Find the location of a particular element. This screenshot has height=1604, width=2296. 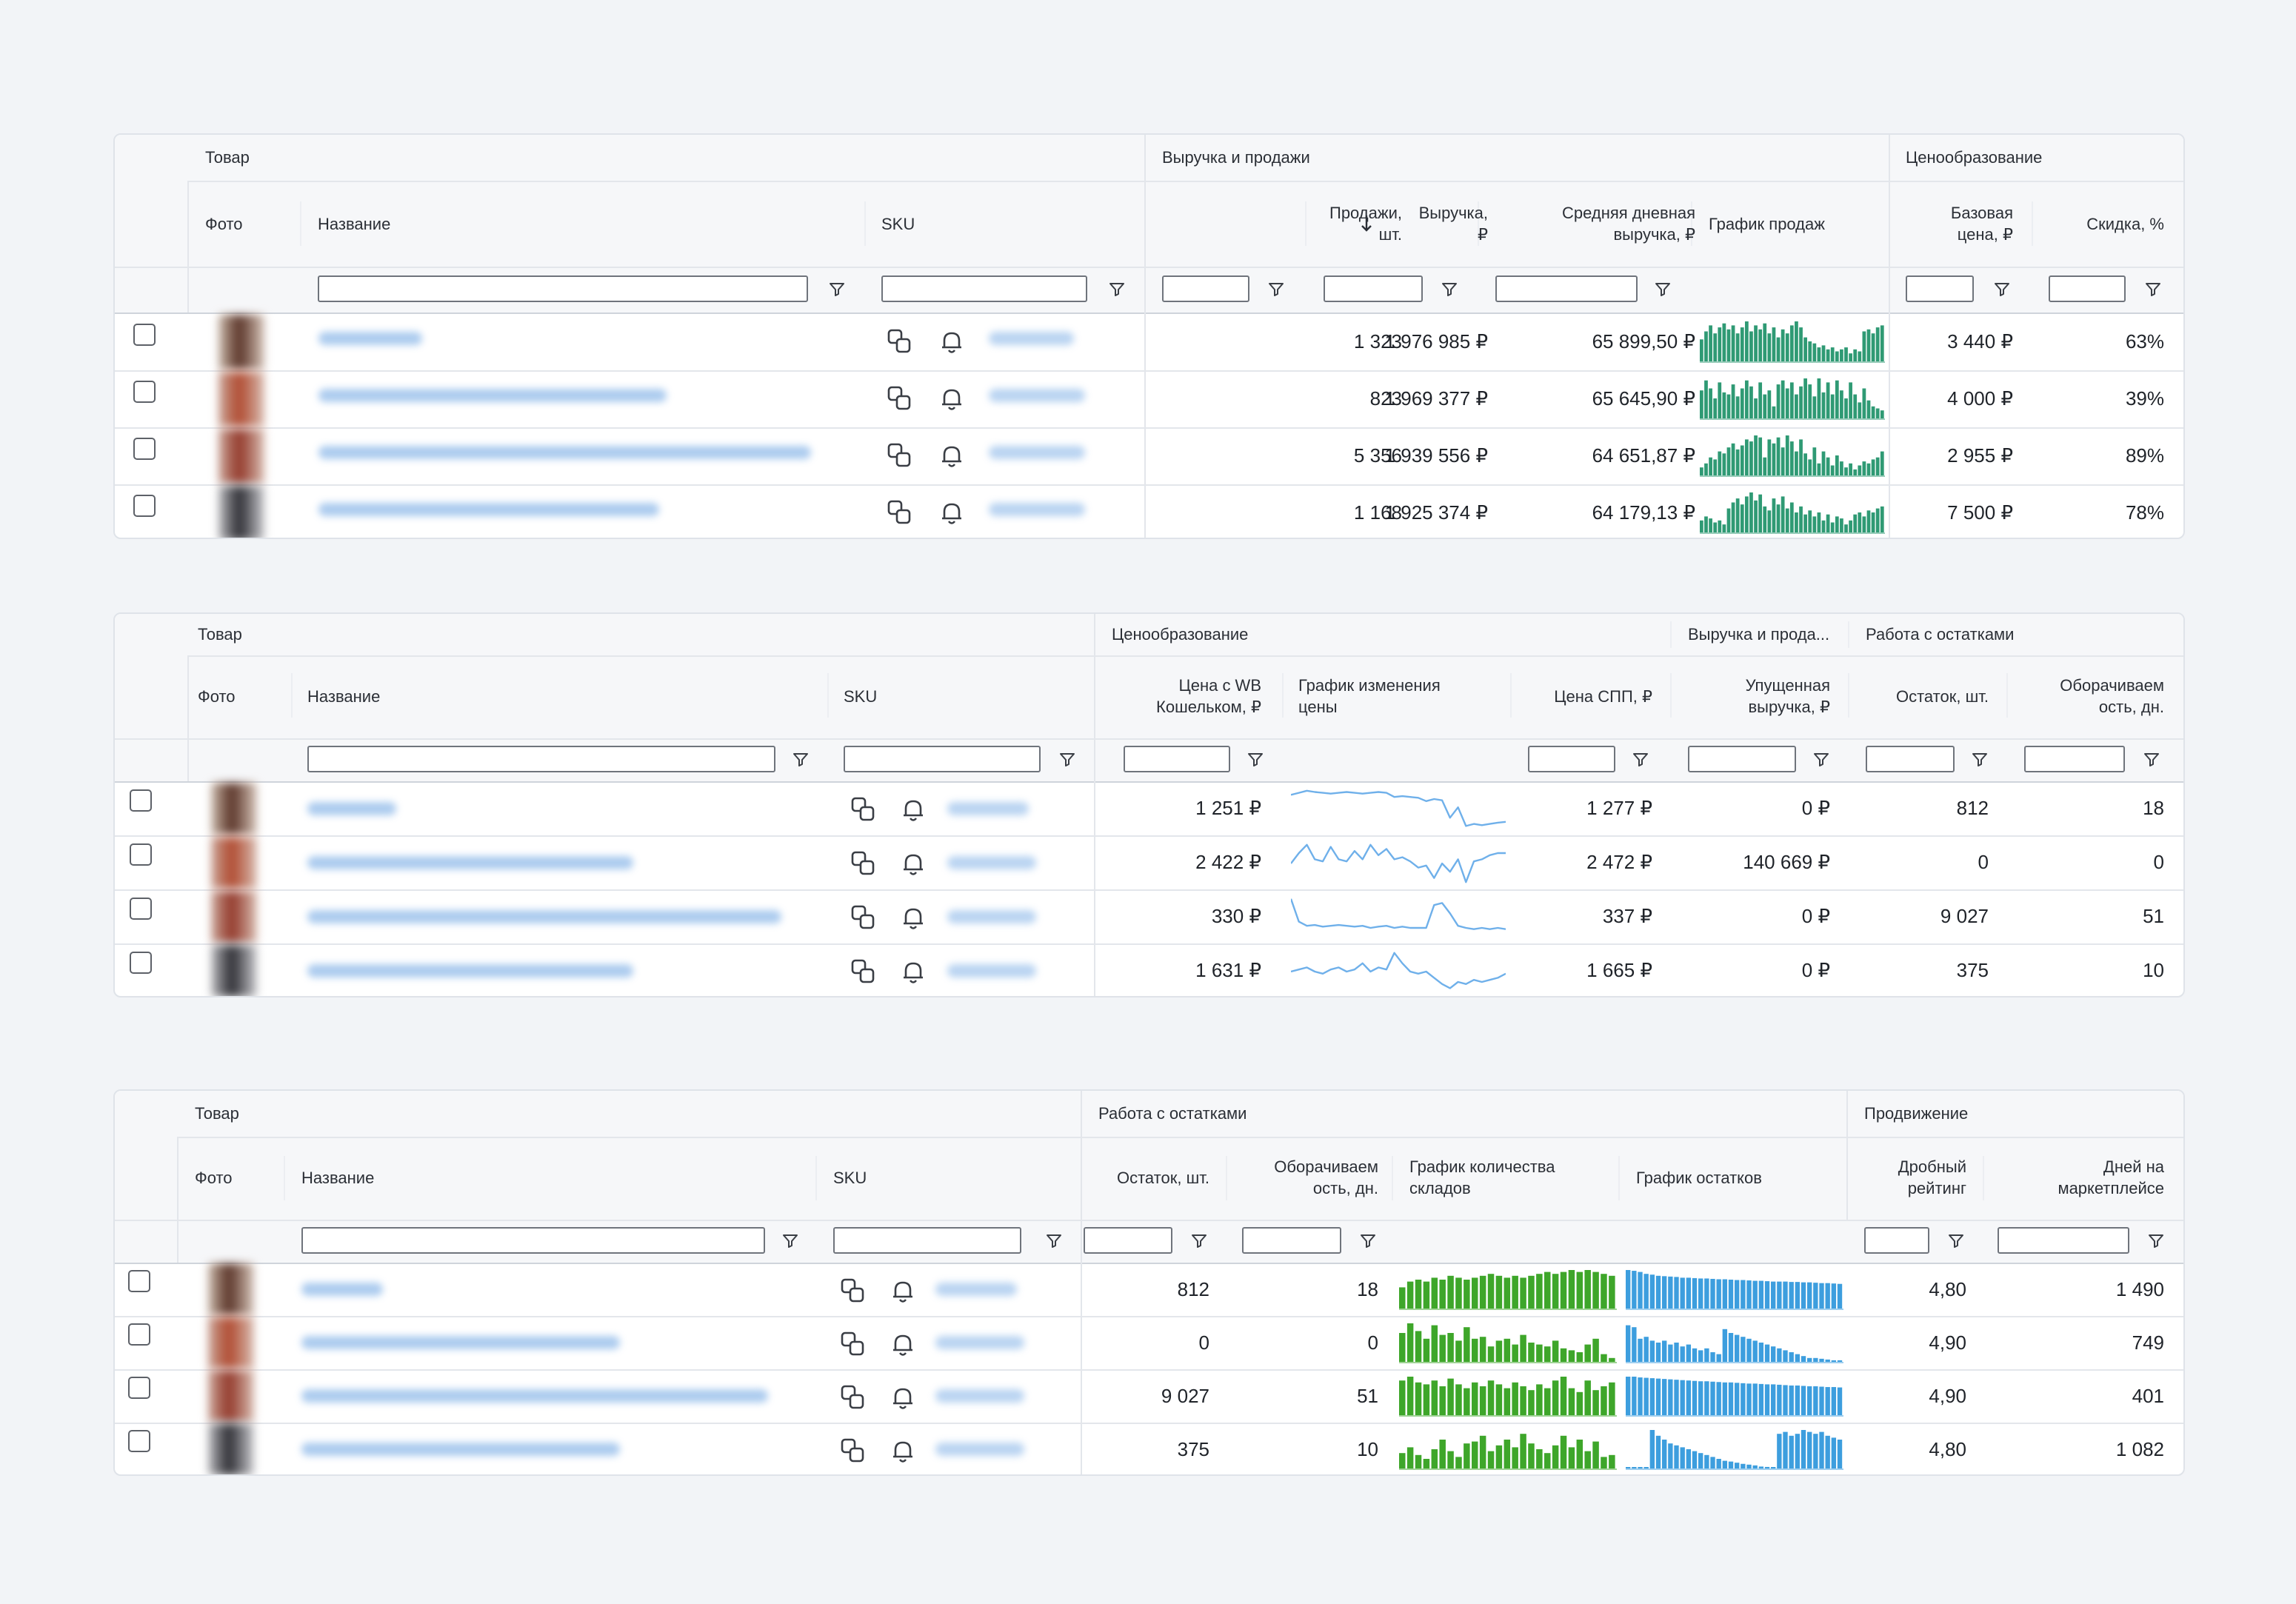

sales-qty-filter-input is located at coordinates (1205, 288).